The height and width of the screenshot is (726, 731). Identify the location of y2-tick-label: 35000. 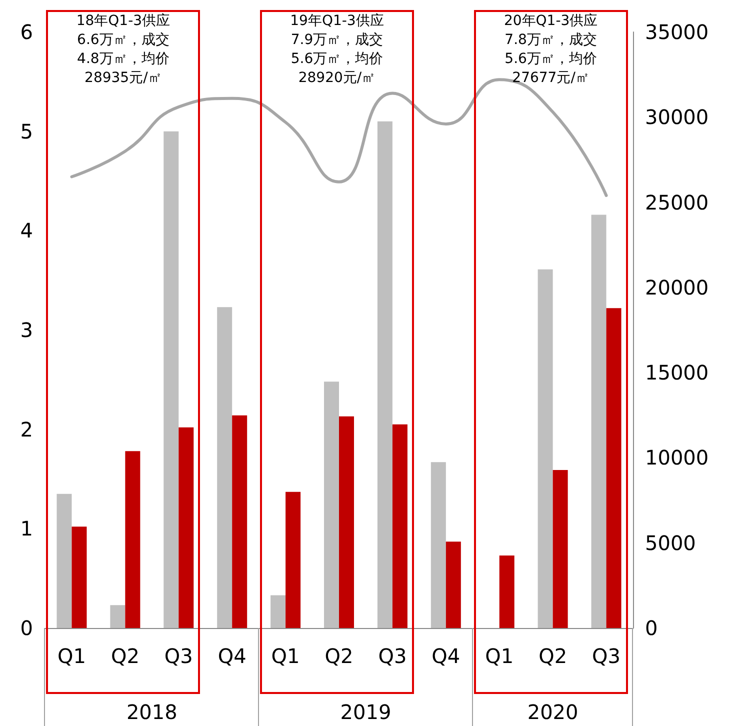
(677, 32).